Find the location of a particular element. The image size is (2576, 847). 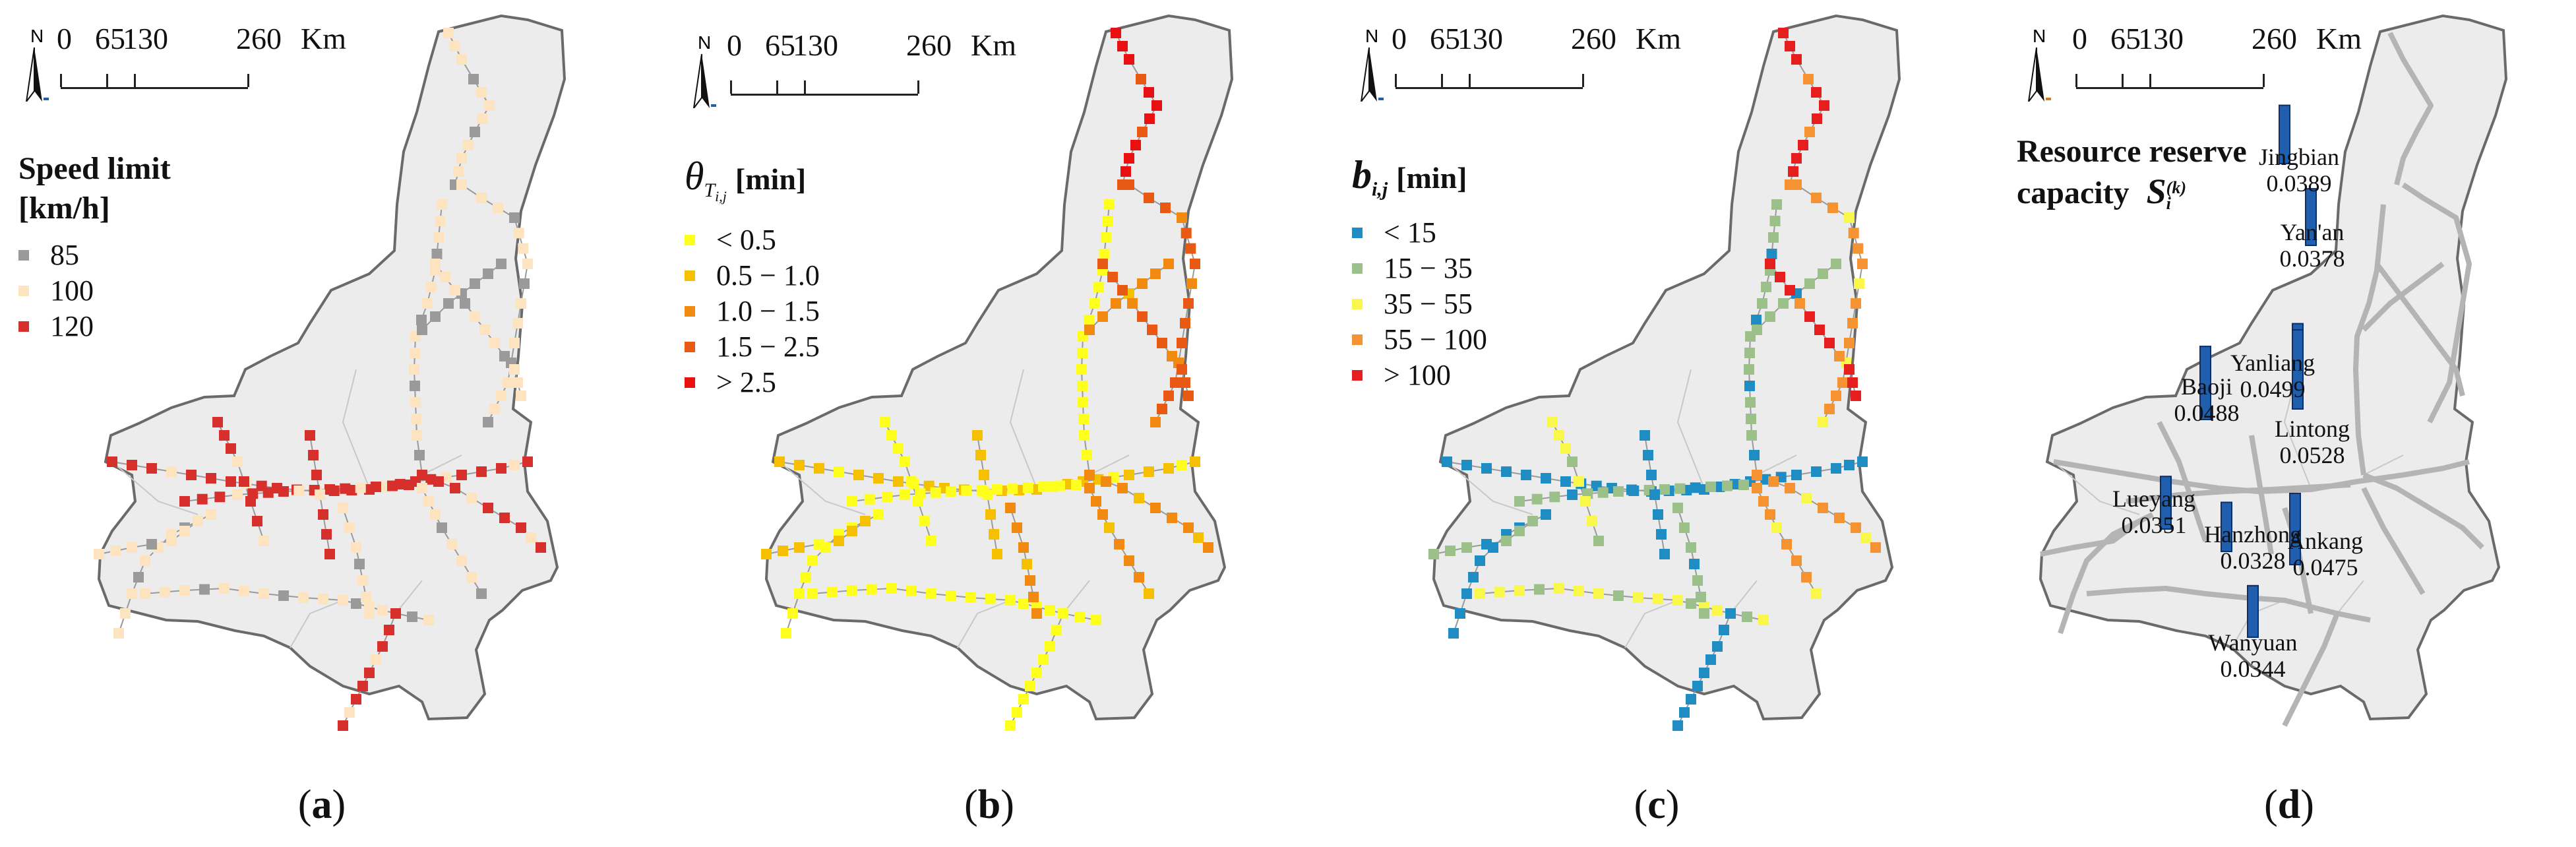

city-name: Yan'an is located at coordinates (2312, 232).